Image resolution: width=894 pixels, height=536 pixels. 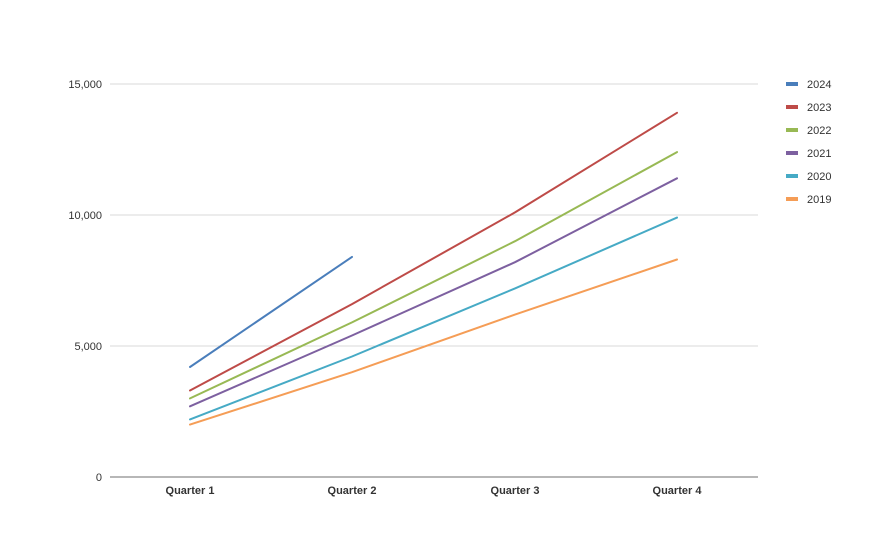 I want to click on legend-swatch-2021, so click(x=792, y=153).